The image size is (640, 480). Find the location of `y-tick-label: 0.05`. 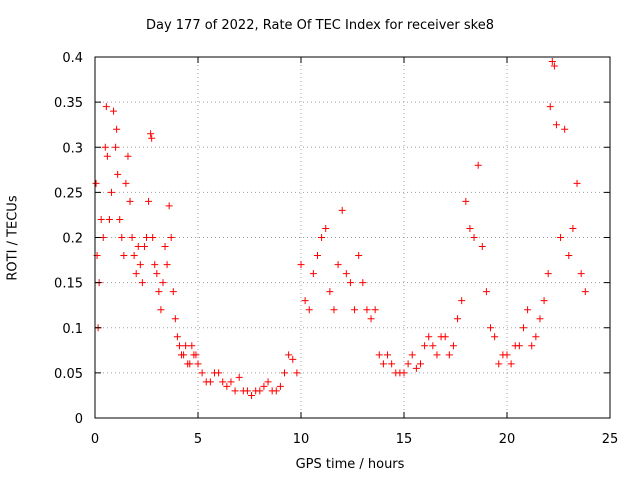

y-tick-label: 0.05 is located at coordinates (68, 374).